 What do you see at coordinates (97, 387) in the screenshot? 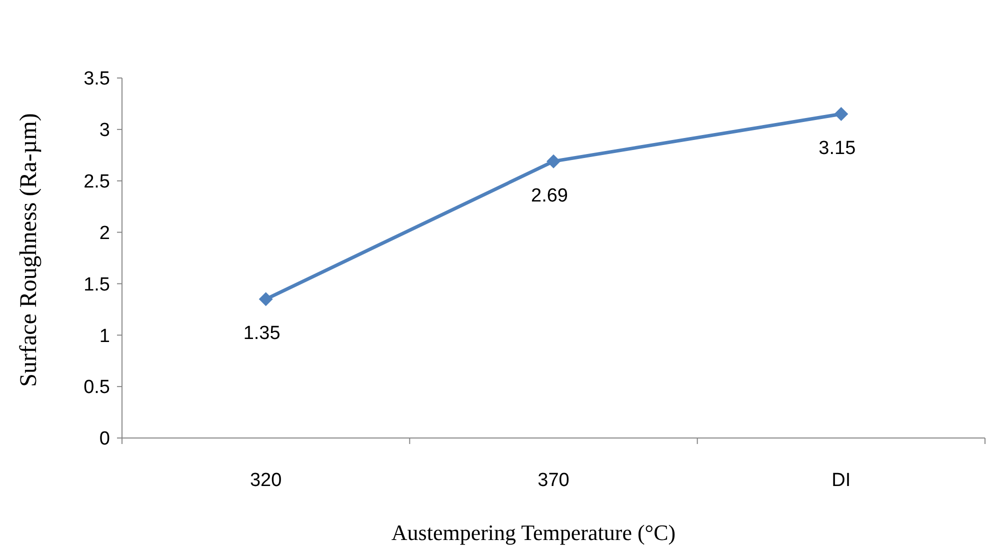
I see `y-tick-label: 0.5` at bounding box center [97, 387].